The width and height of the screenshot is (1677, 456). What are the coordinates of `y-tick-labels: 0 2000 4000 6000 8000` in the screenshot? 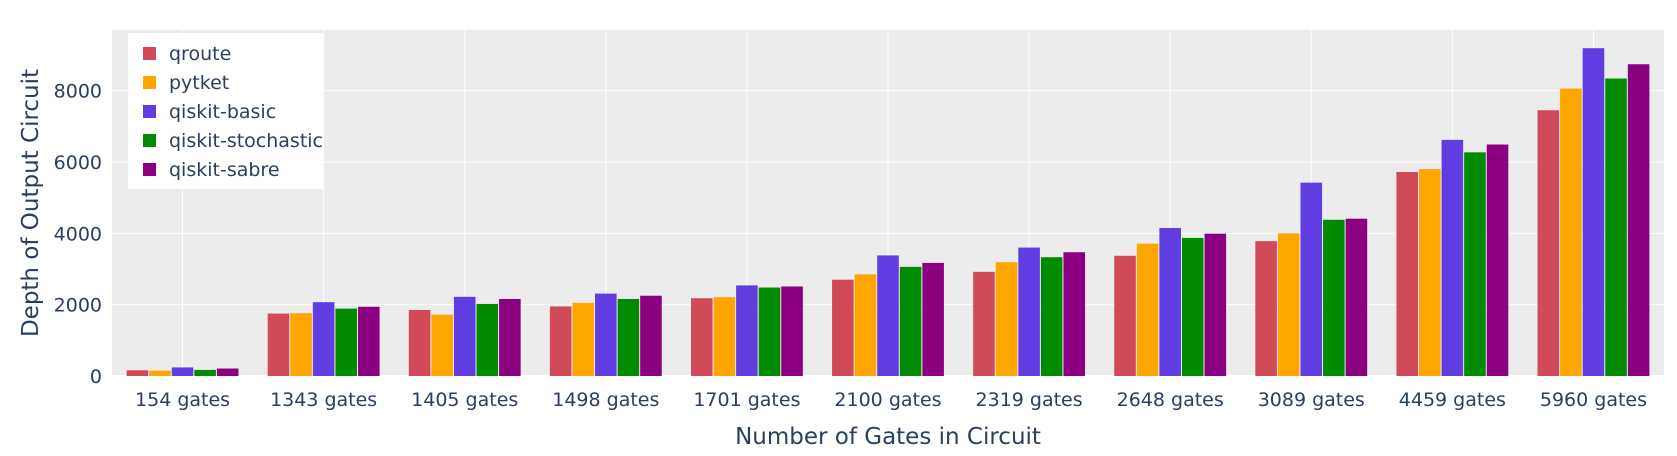 It's located at (78, 234).